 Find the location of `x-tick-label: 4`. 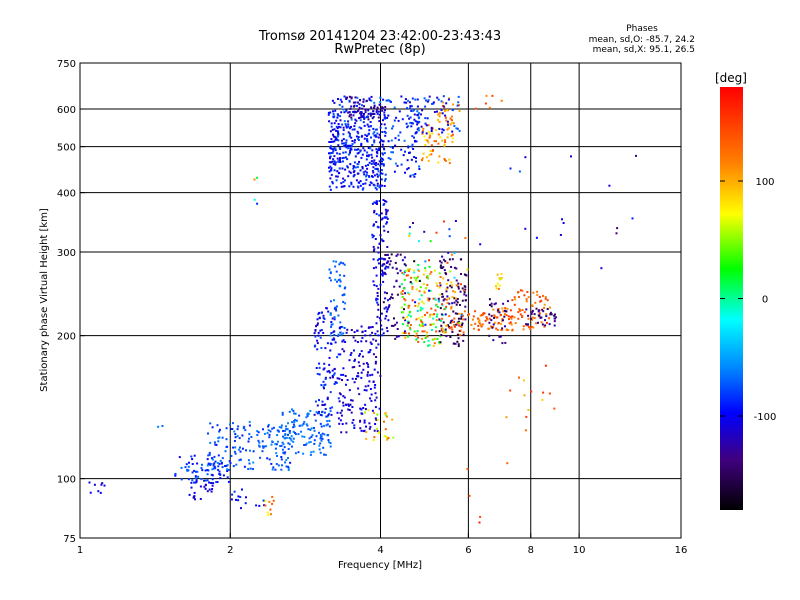

x-tick-label: 4 is located at coordinates (380, 550).